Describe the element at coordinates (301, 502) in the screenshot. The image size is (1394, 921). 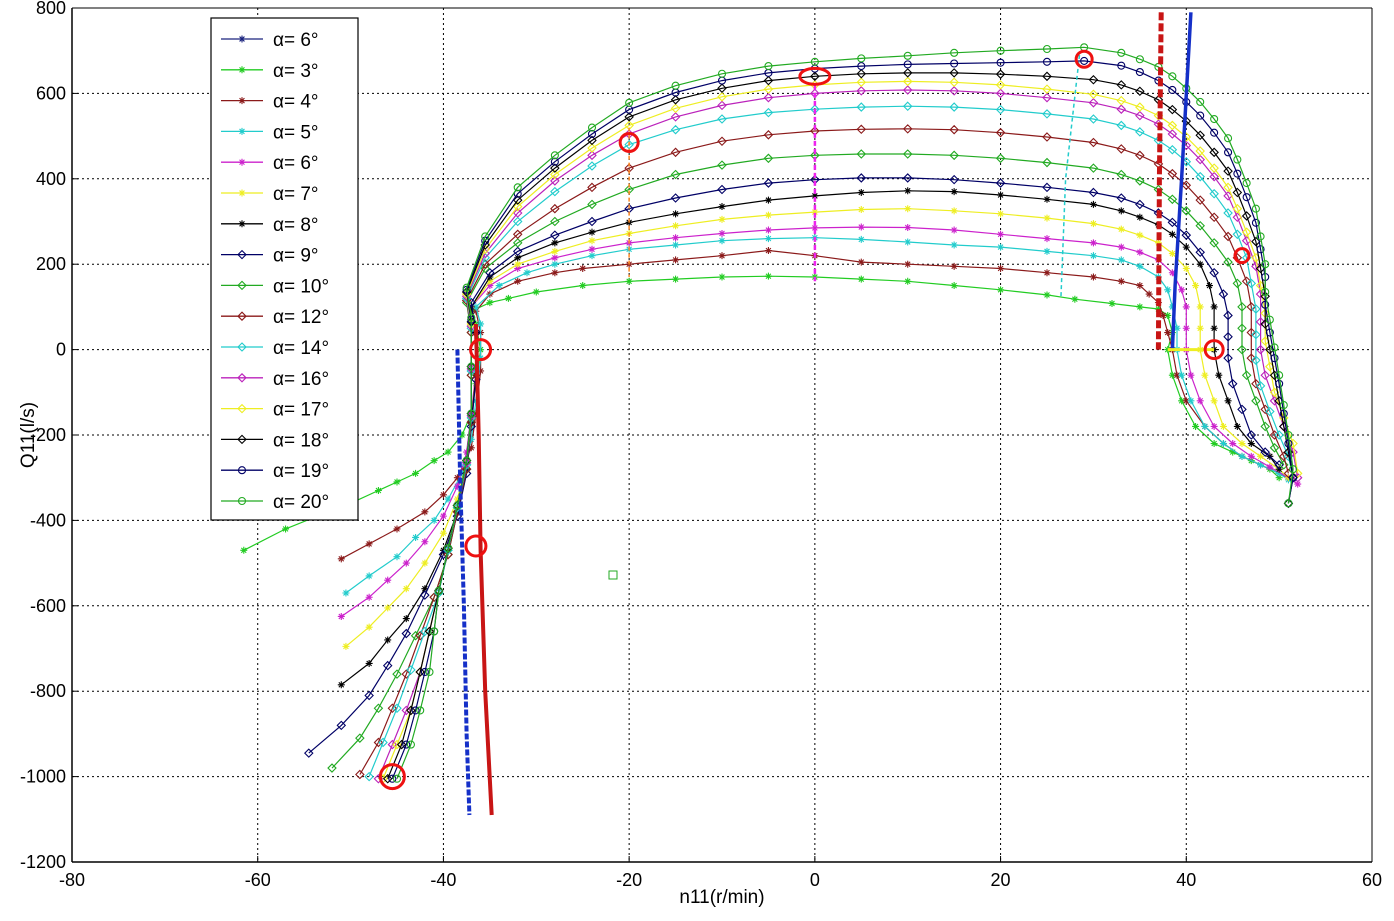
I see `legend-label: α= 20°` at that location.